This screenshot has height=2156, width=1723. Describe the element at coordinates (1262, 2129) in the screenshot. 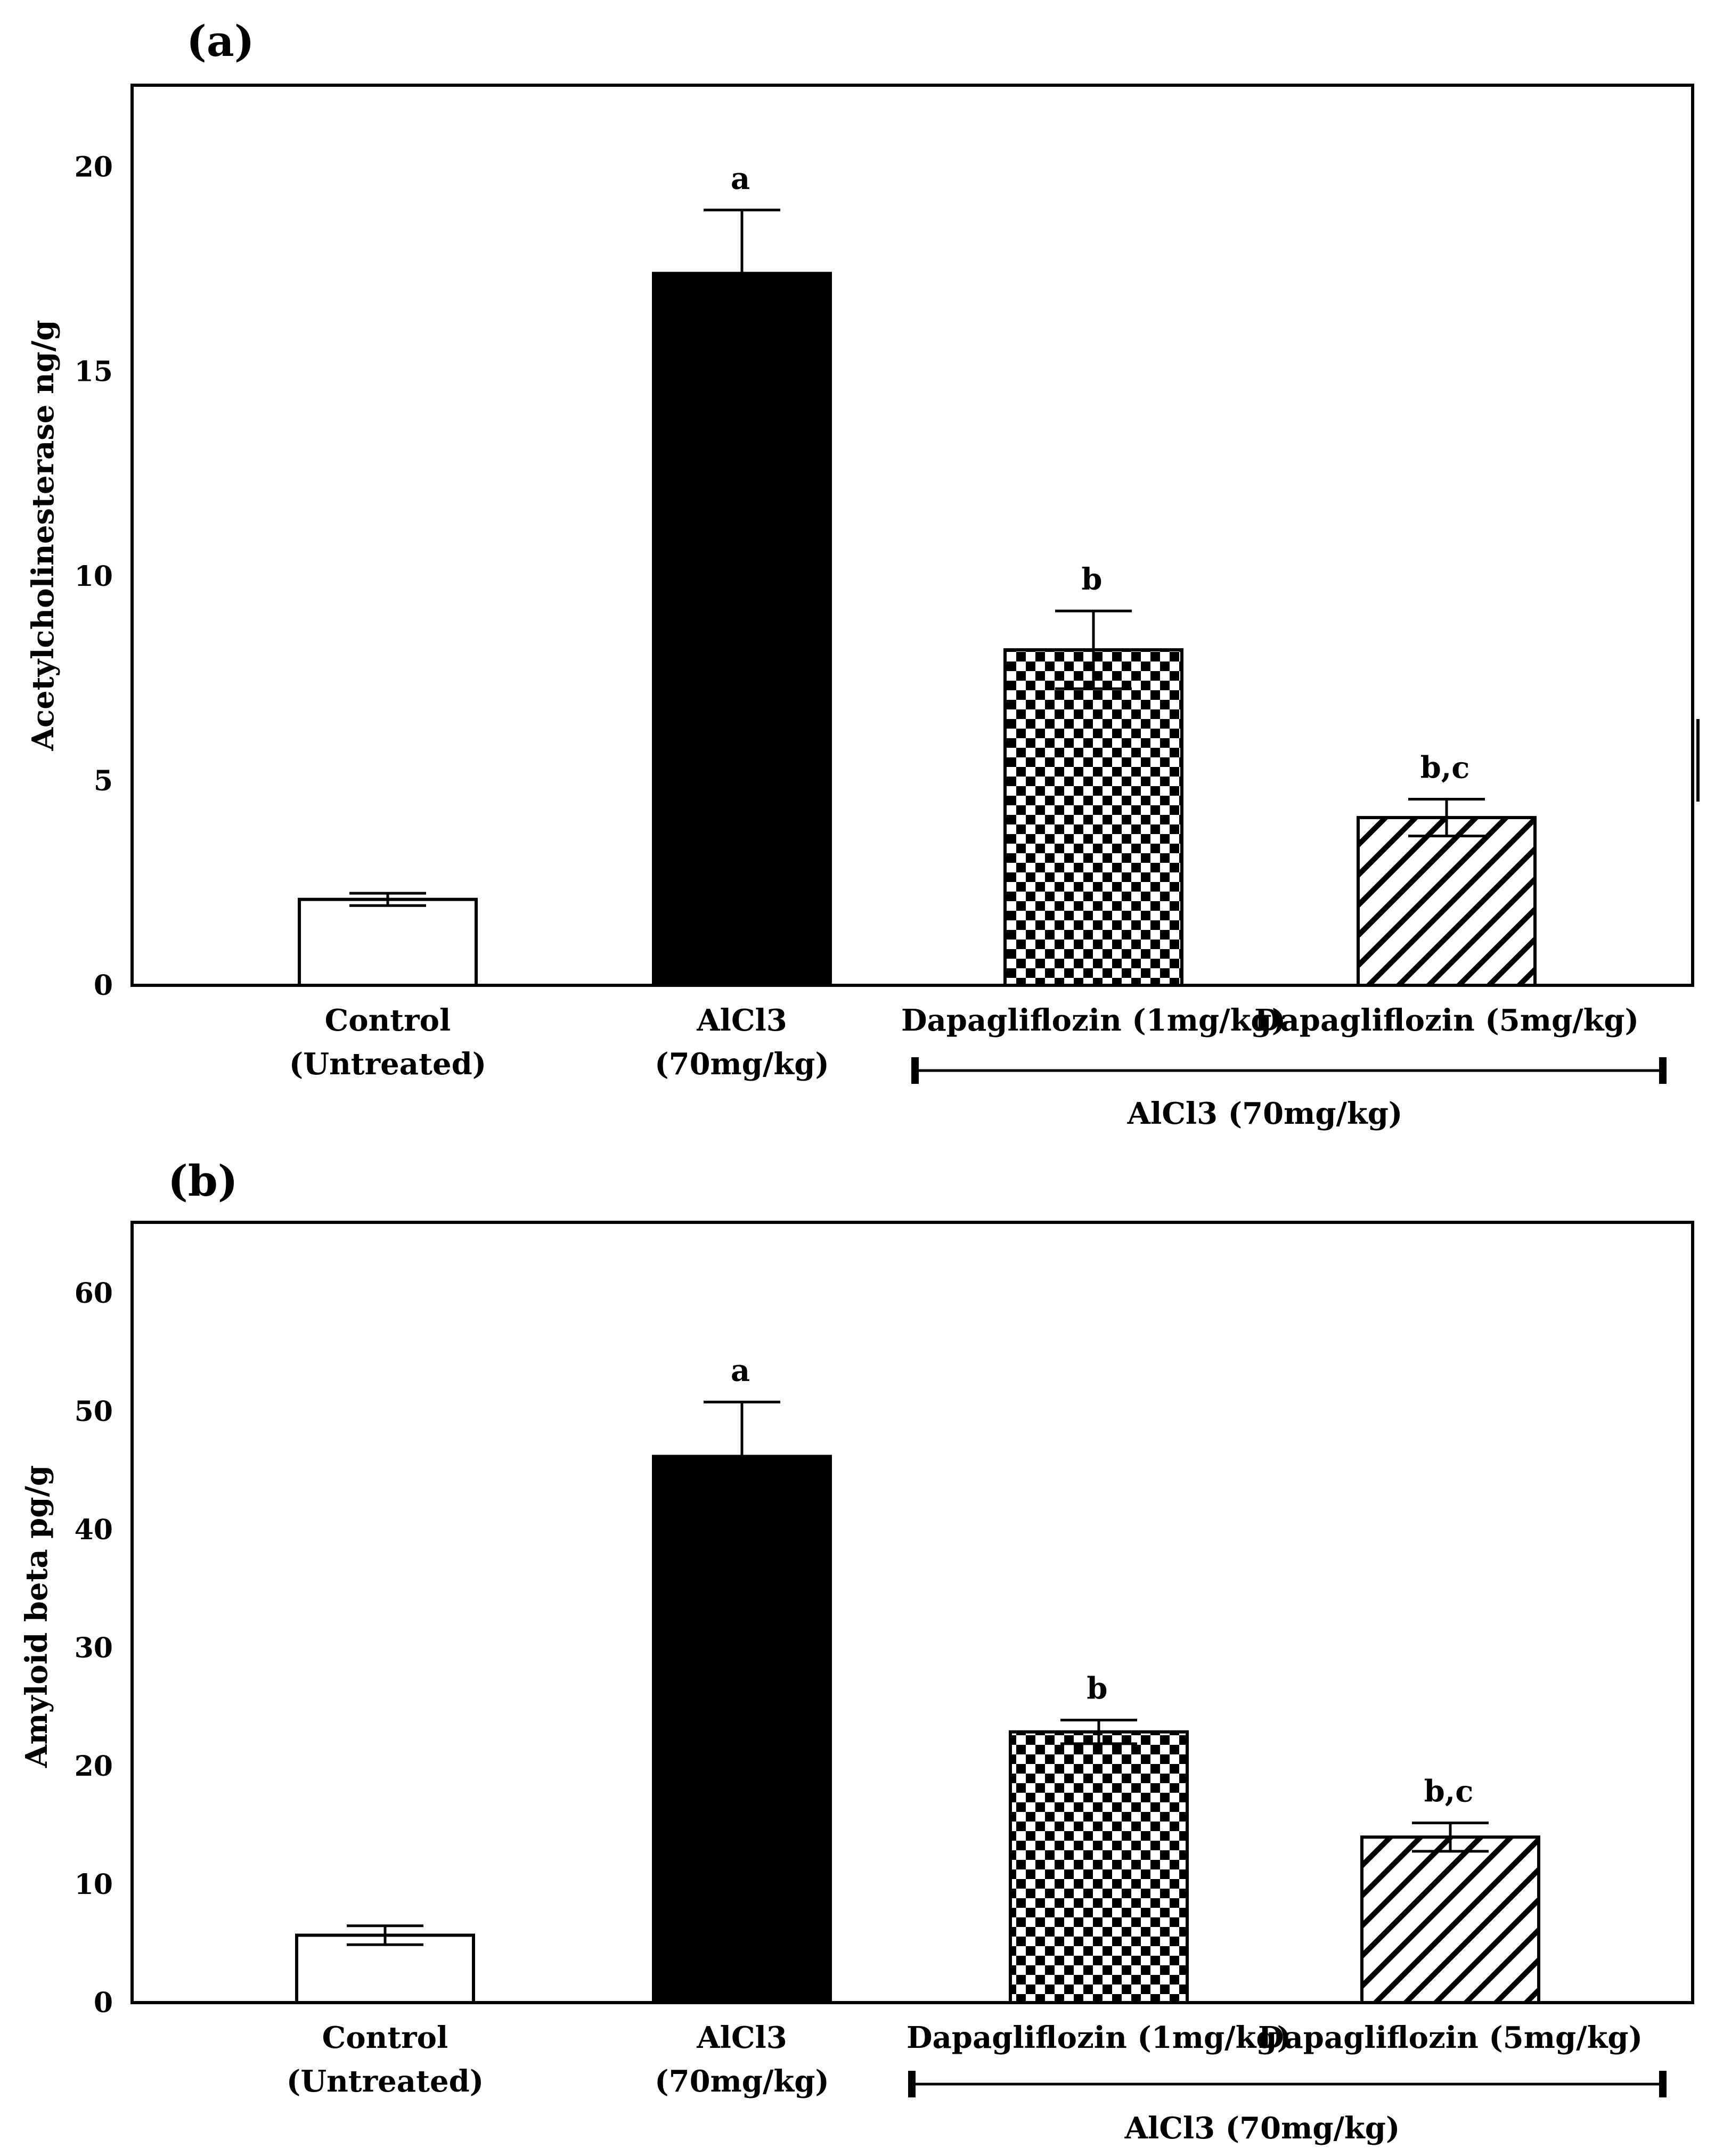

I see `group-label-b: AlCl3 (70mg/kg)` at that location.